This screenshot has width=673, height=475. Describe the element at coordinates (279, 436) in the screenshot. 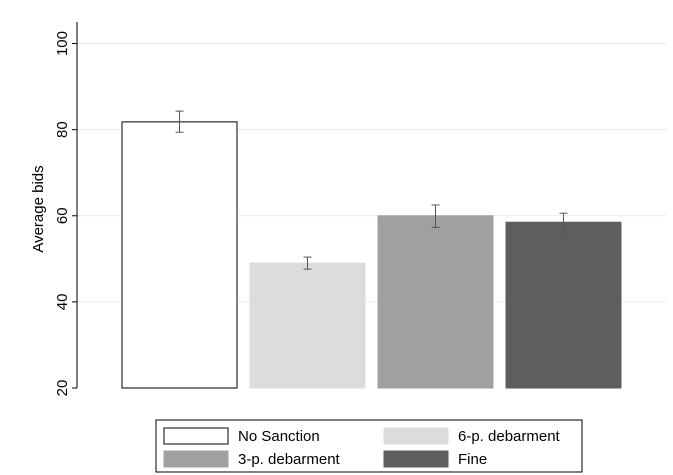

I see `legend-label: No Sanction` at that location.